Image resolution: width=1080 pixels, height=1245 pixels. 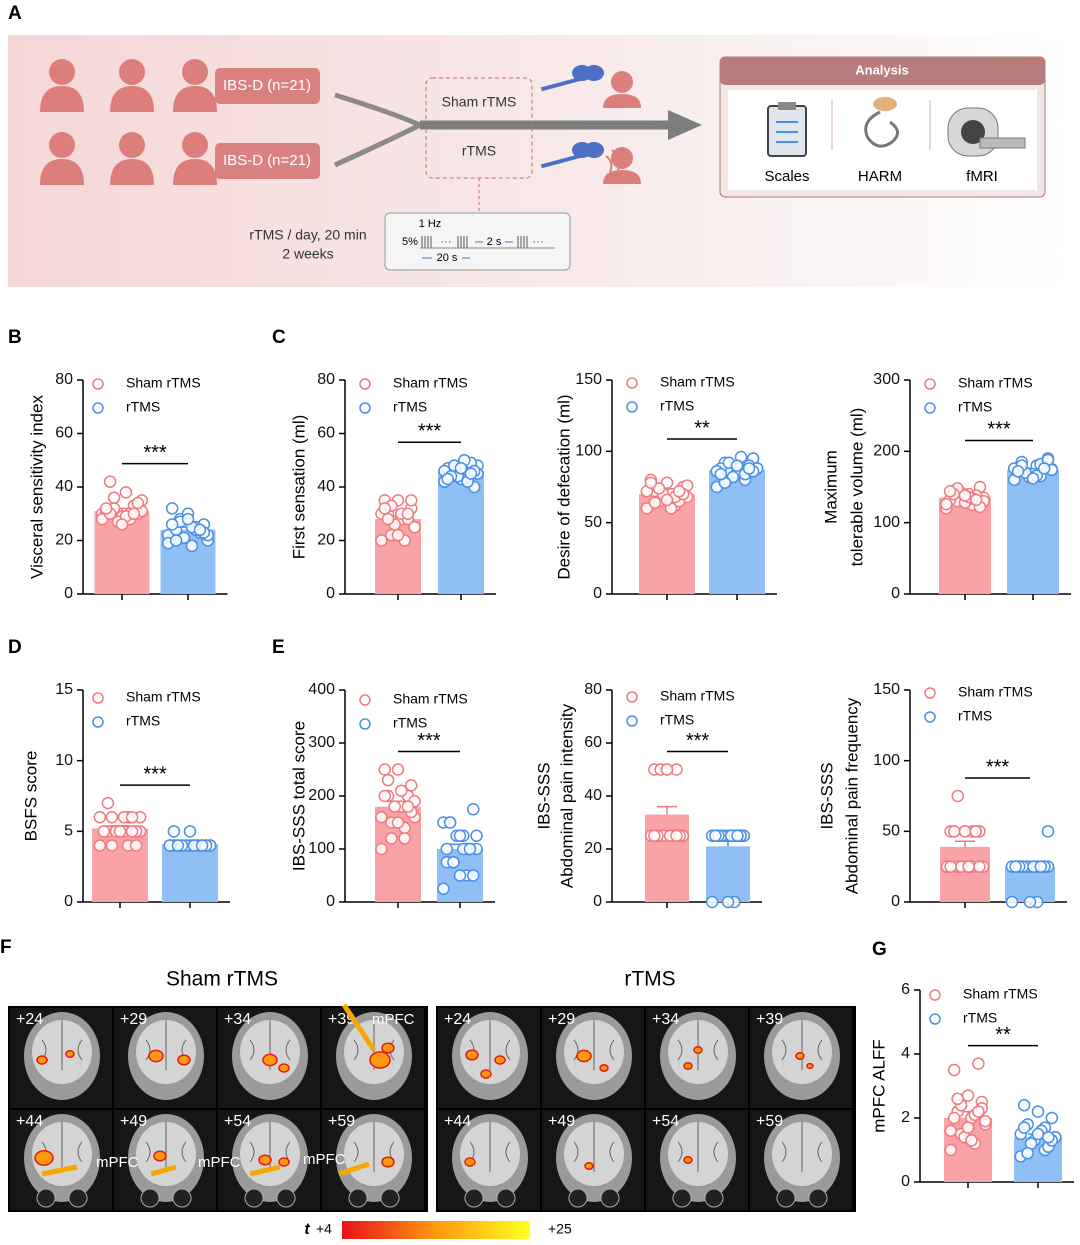 What do you see at coordinates (879, 949) in the screenshot?
I see `panel-letter: G` at bounding box center [879, 949].